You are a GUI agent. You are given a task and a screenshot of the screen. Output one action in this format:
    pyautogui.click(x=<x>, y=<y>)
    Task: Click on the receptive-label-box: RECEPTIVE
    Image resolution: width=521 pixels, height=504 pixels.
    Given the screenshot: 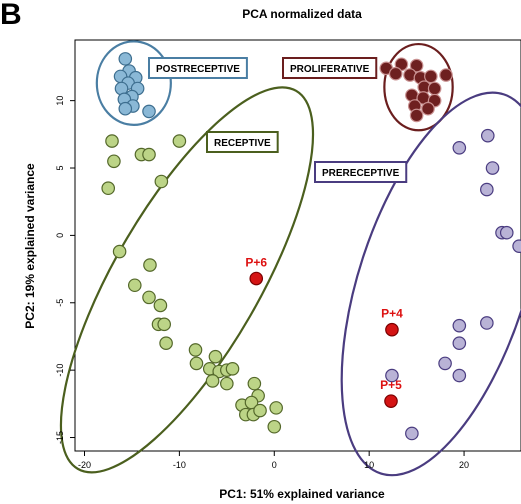 What is the action you would take?
    pyautogui.click(x=242, y=142)
    